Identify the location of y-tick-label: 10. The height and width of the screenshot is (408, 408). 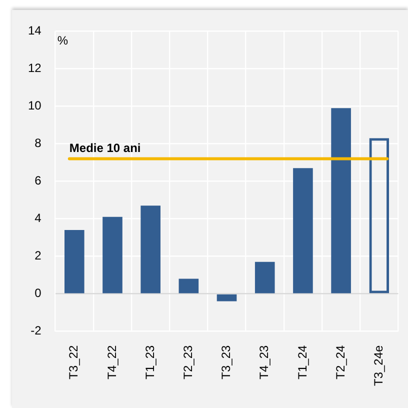
(35, 105).